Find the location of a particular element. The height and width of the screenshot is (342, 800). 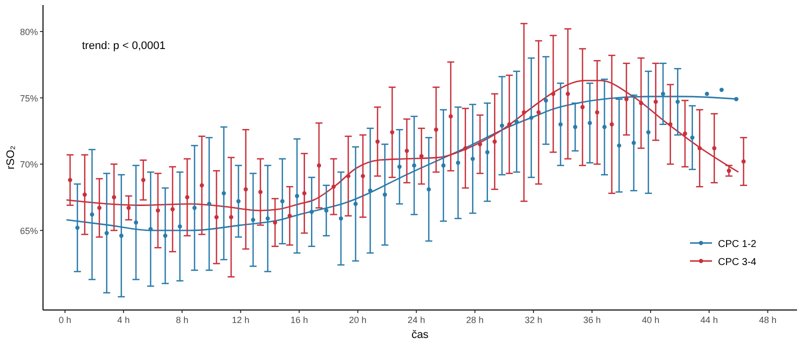

x-tick-label: 16 h is located at coordinates (299, 320).